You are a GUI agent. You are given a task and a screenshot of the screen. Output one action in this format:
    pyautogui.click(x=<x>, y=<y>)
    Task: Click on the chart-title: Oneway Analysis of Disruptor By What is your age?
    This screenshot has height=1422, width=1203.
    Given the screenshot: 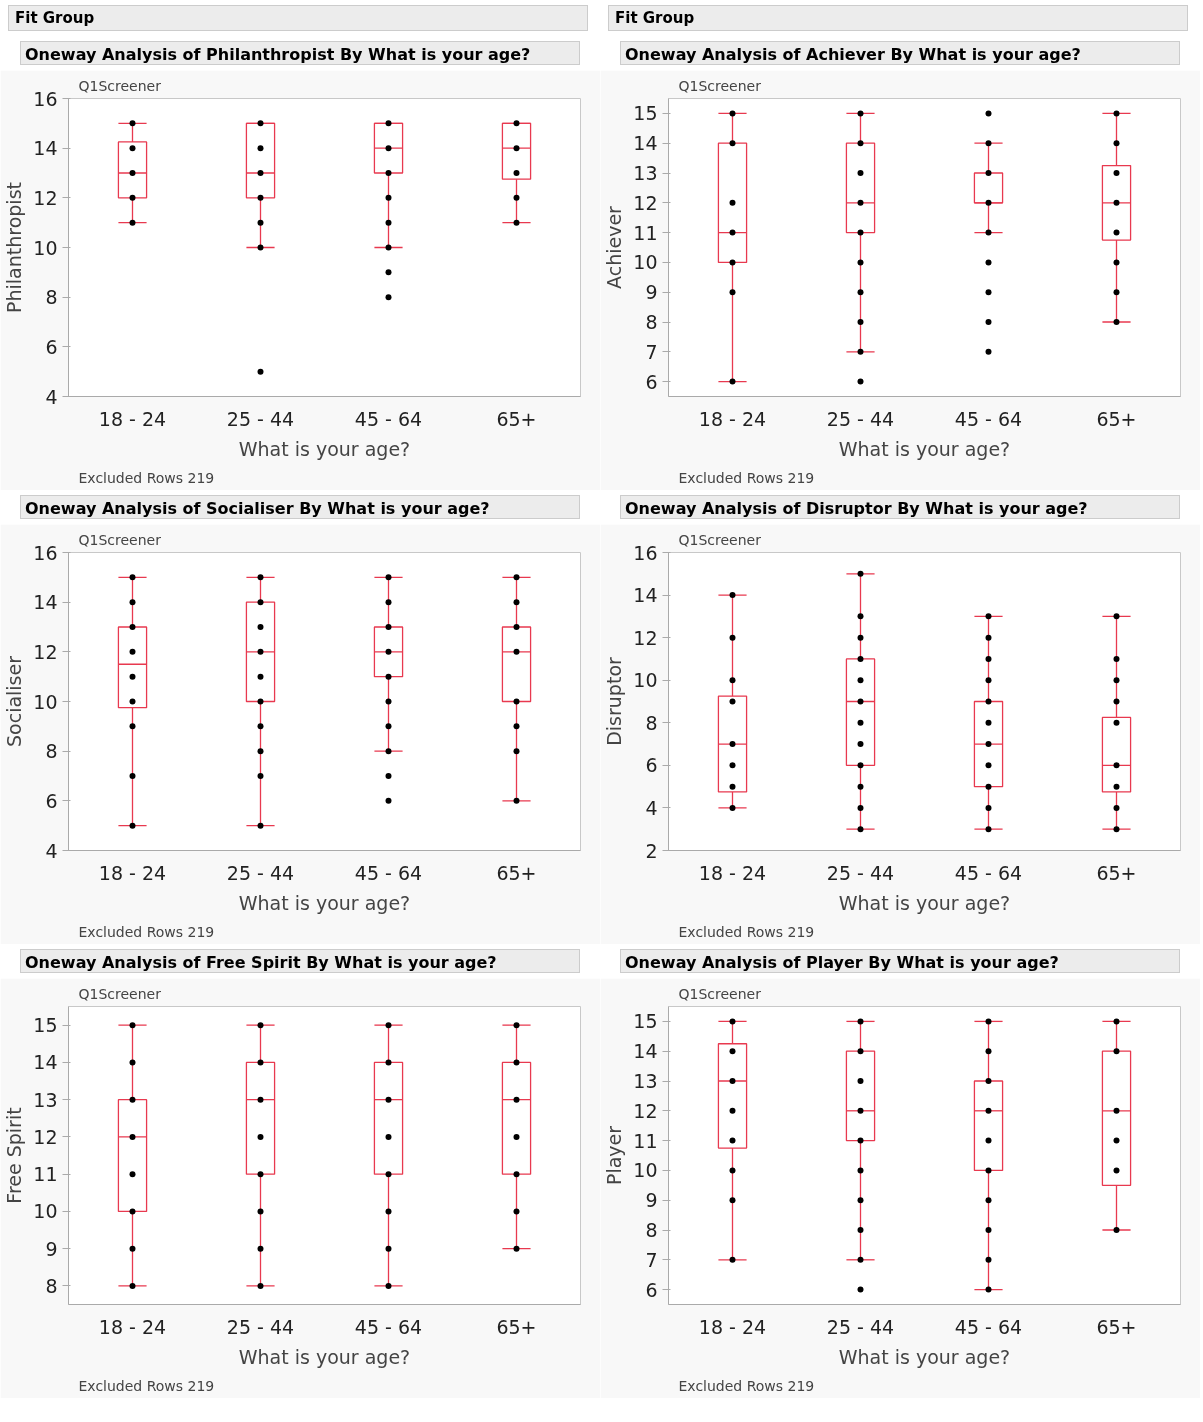 What is the action you would take?
    pyautogui.click(x=856, y=509)
    